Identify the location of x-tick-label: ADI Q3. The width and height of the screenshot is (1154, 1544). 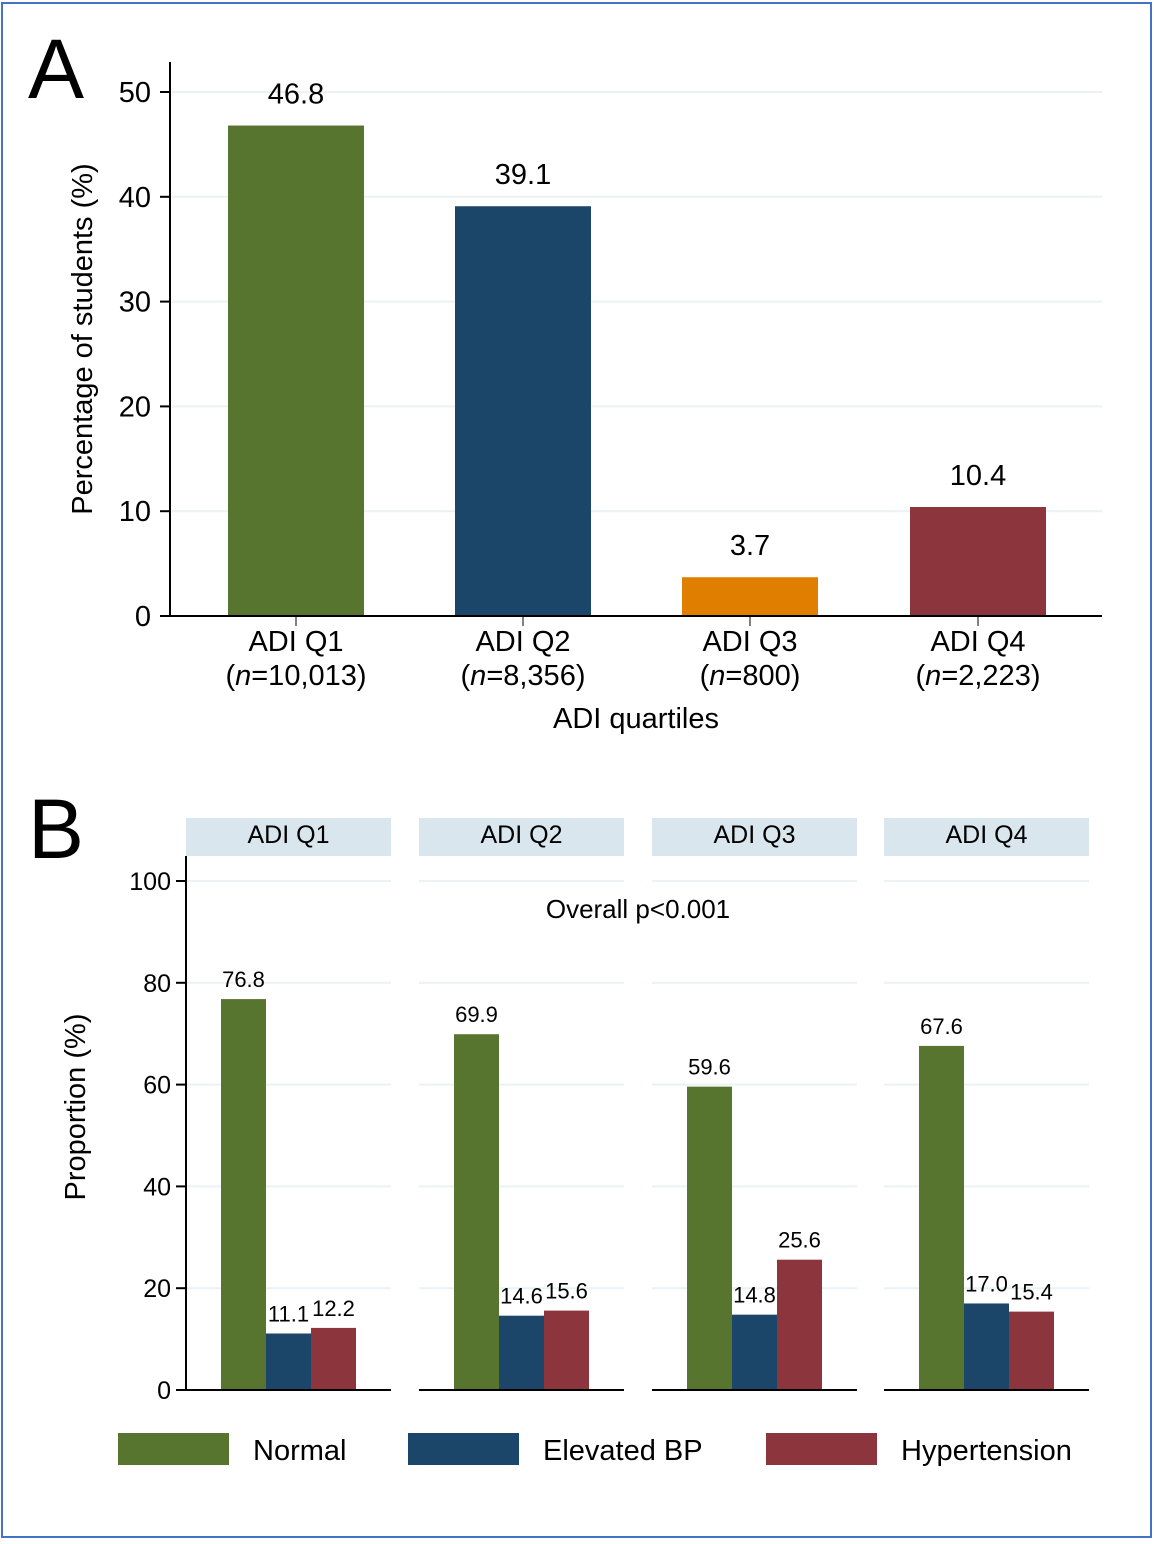
(749, 642).